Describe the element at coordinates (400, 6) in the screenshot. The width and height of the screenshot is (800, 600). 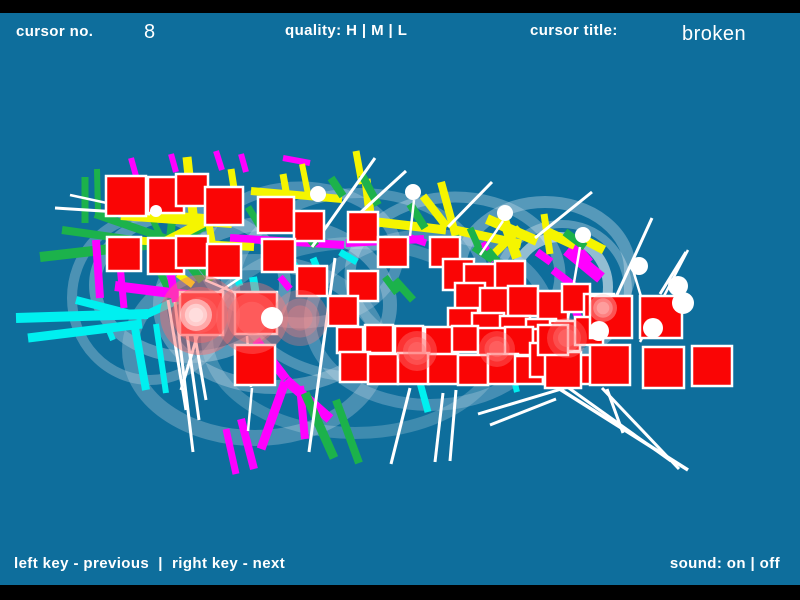
I see `top-letterbox-bar` at that location.